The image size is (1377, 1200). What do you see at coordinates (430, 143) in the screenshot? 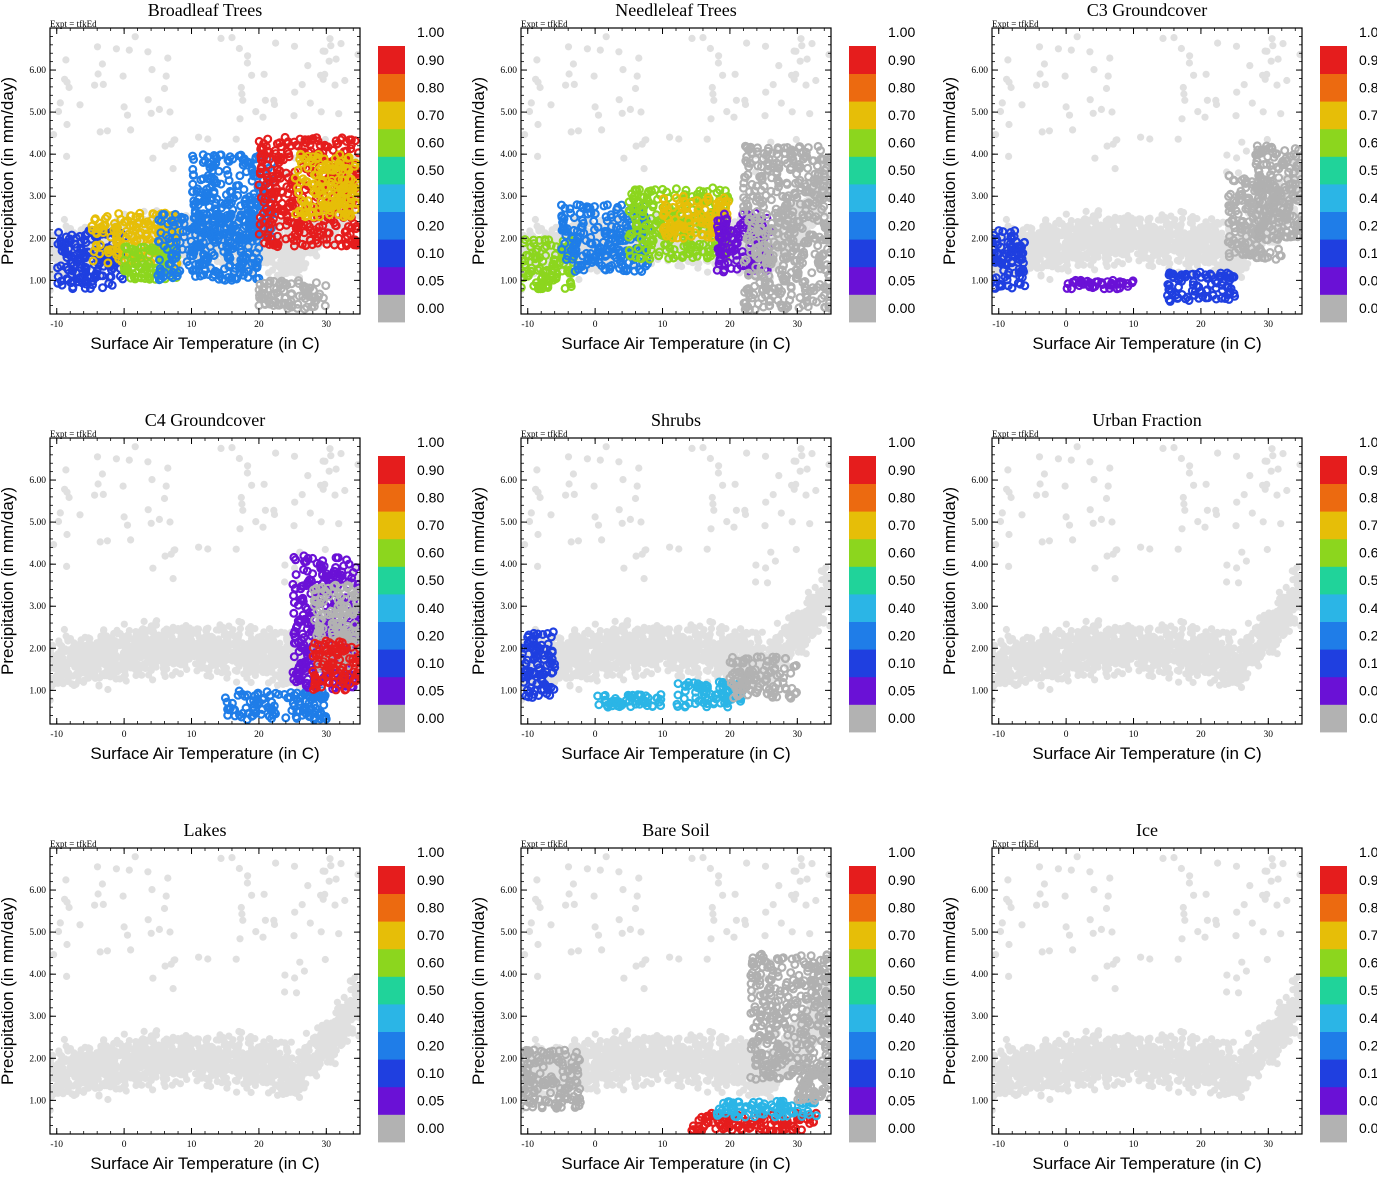
I see `colorbar-label: 0.60` at bounding box center [430, 143].